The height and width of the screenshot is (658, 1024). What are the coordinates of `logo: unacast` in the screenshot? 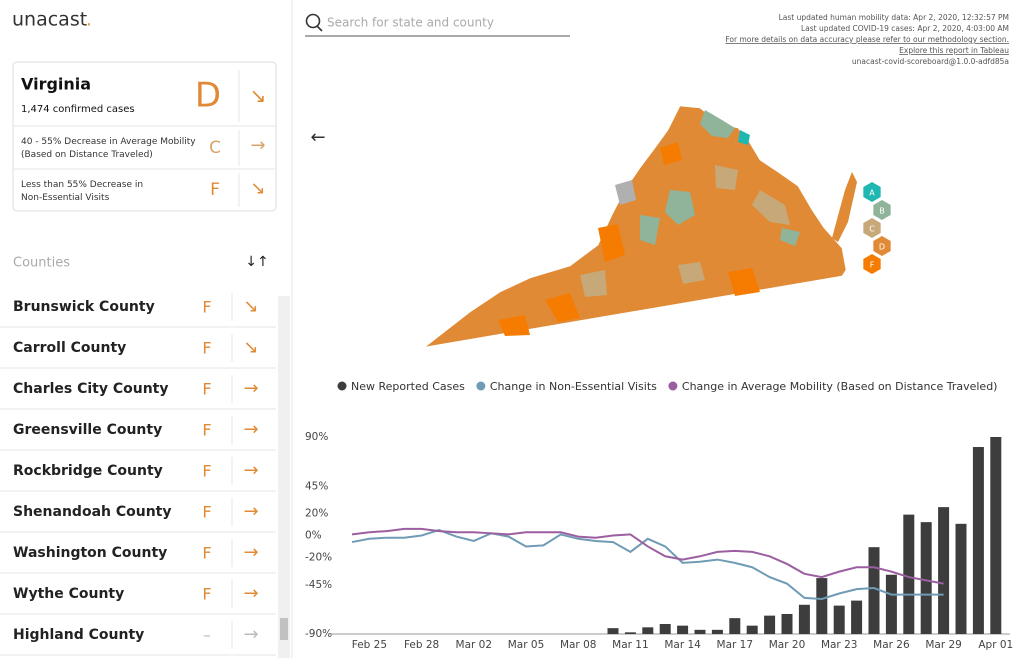 It's located at (49, 20).